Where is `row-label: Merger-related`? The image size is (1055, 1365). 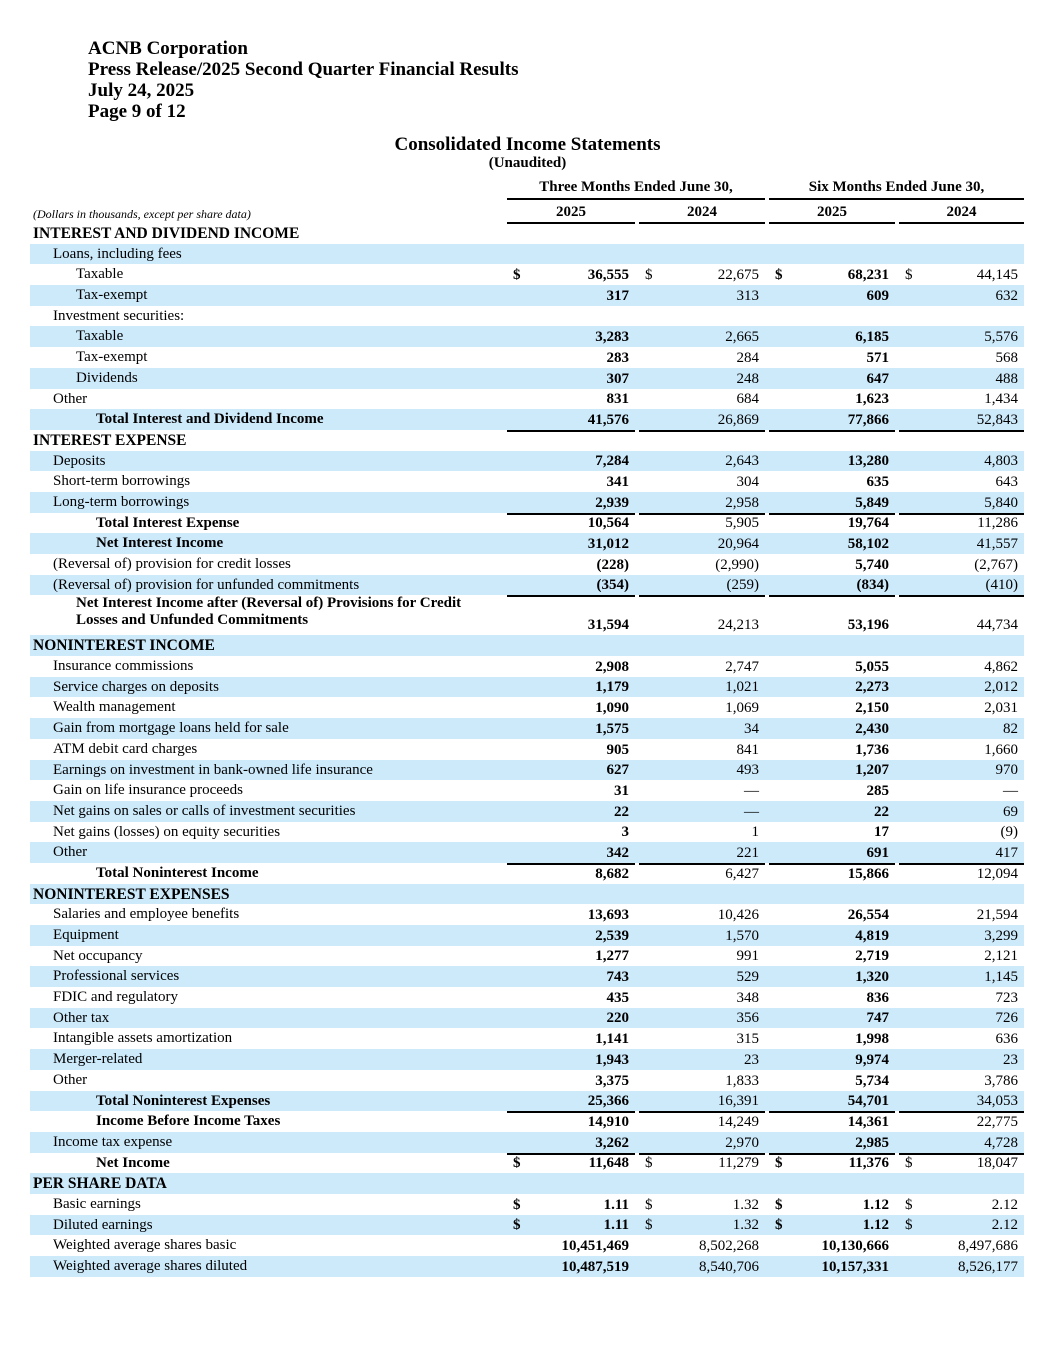
row-label: Merger-related is located at coordinates (98, 1059).